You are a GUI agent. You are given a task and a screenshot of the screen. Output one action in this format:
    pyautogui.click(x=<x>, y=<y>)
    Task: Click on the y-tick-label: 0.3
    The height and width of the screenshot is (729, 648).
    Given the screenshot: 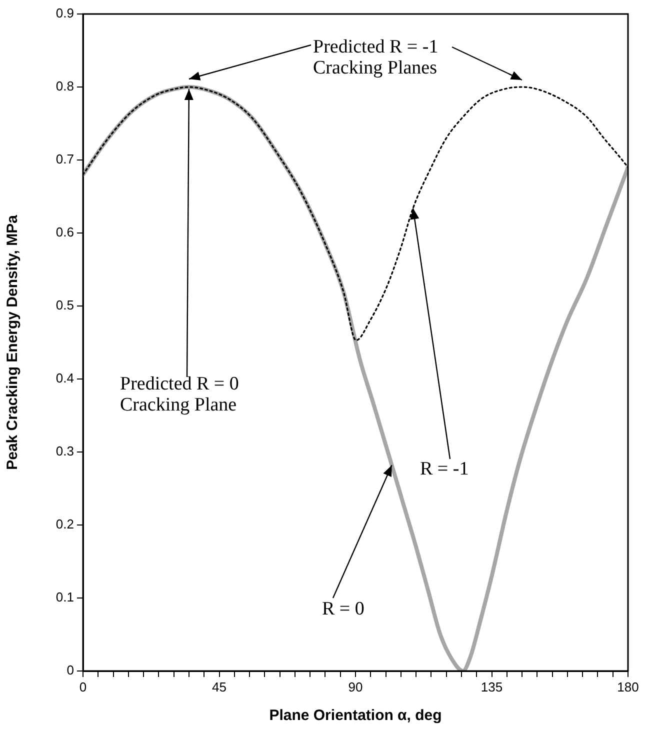 What is the action you would take?
    pyautogui.click(x=65, y=451)
    